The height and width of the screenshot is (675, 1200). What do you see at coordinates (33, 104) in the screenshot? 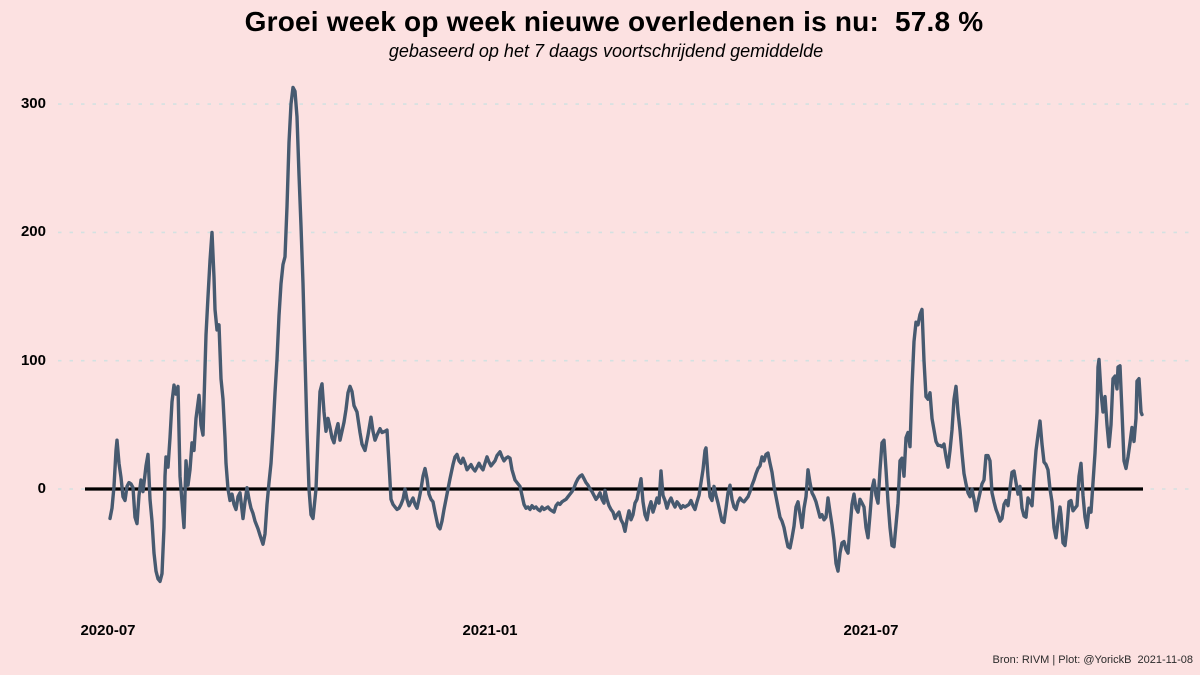
I see `y-tick-label: 300` at bounding box center [33, 104].